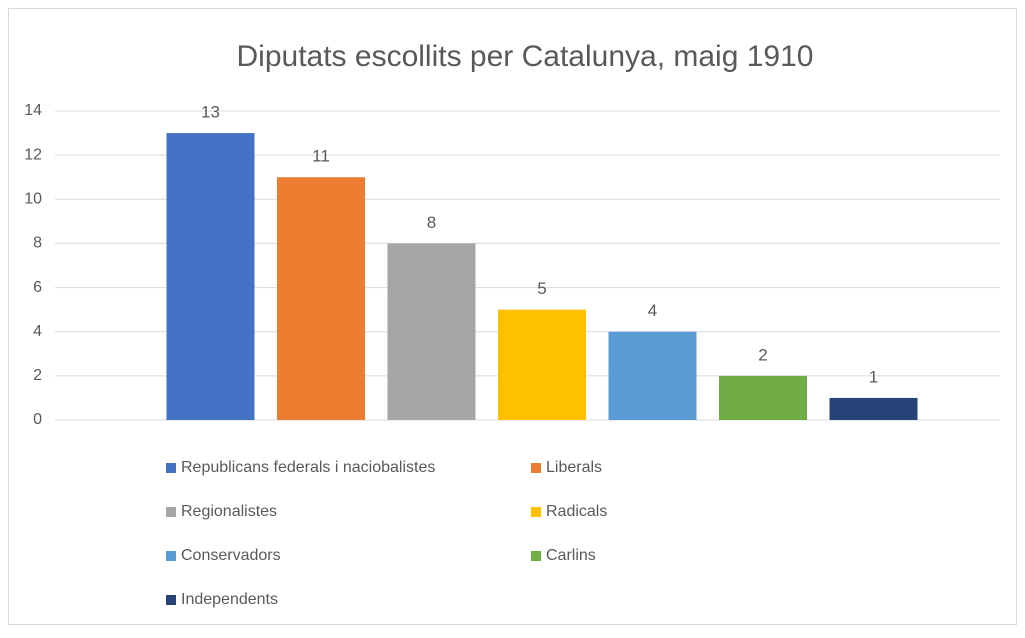  I want to click on legend-label: Radicals, so click(576, 511).